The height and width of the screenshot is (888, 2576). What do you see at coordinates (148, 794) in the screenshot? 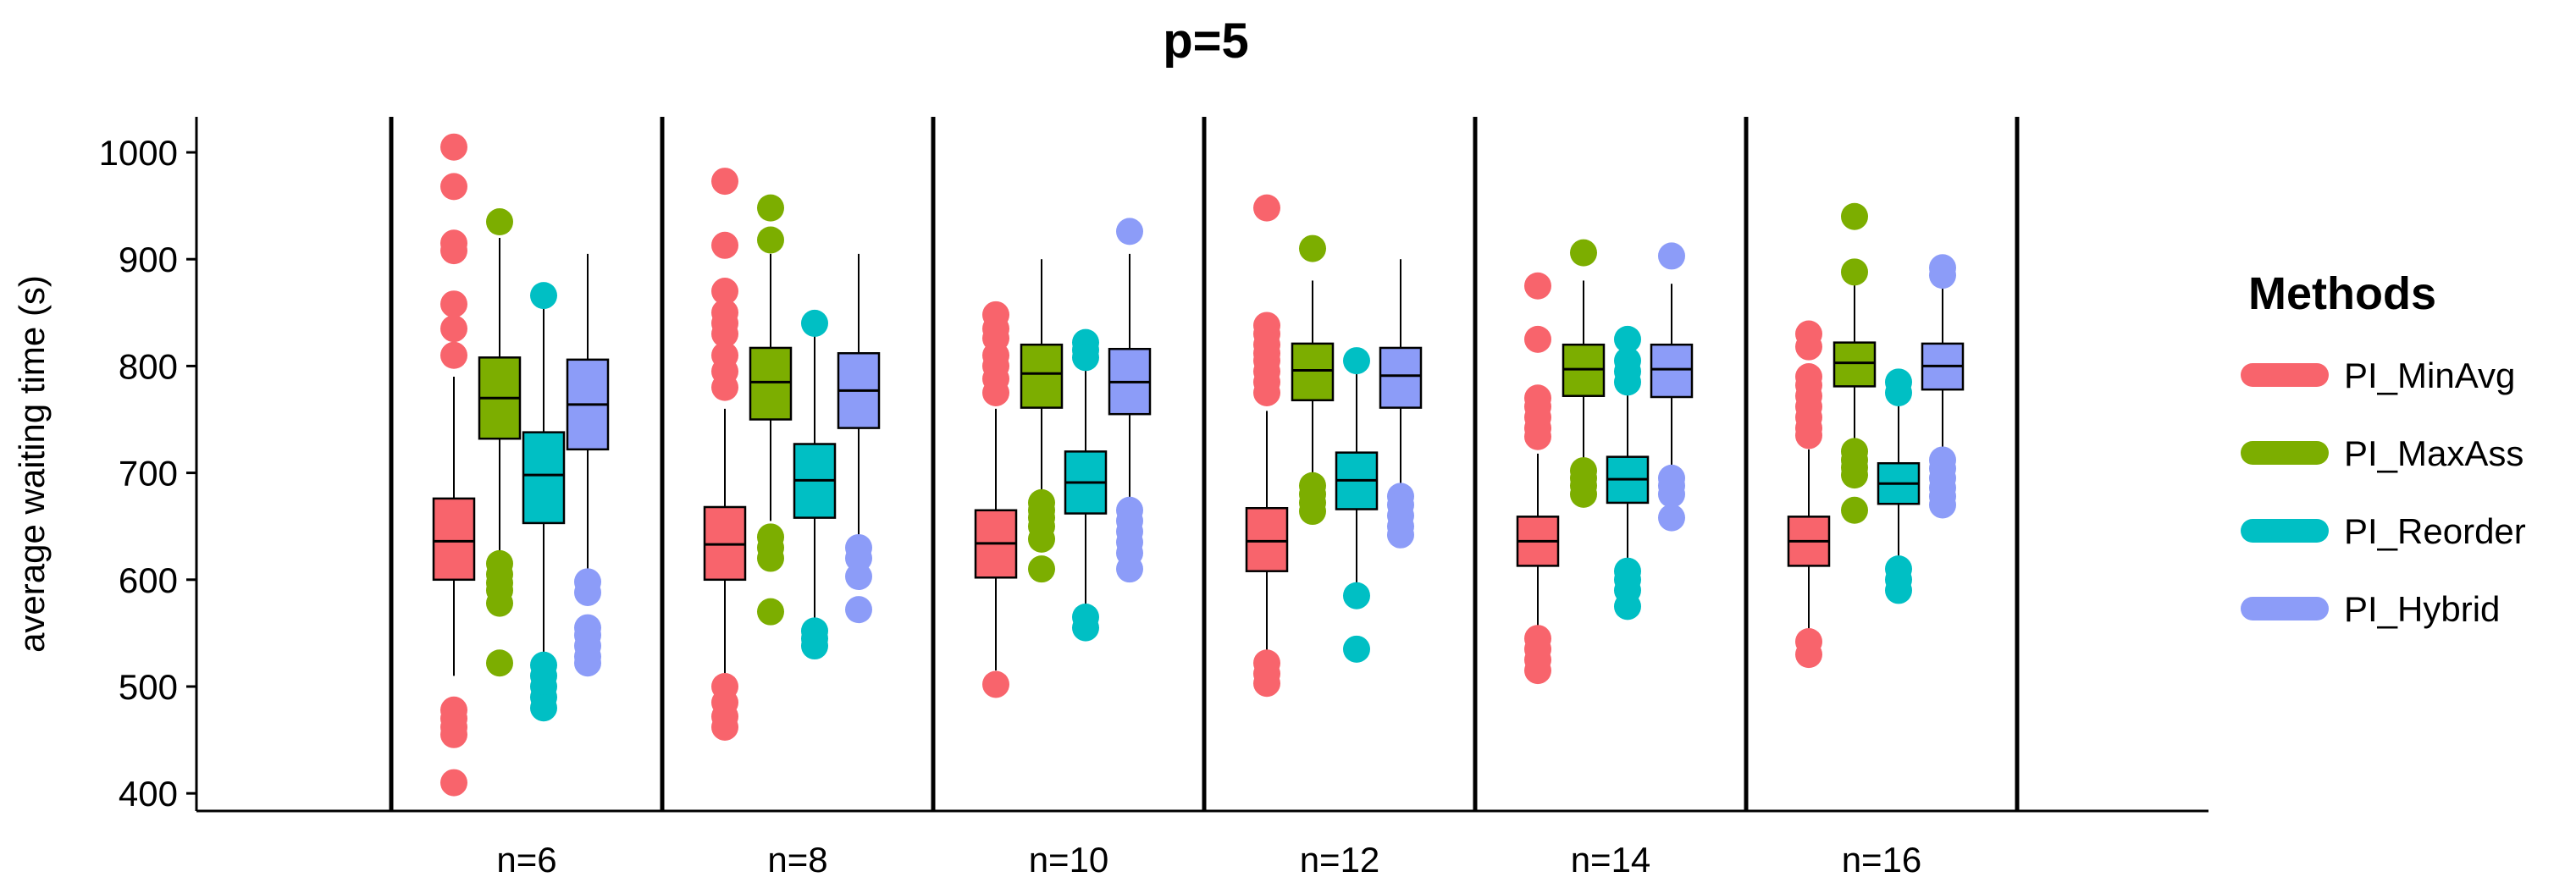
I see `y-tick-label: 400` at bounding box center [148, 794].